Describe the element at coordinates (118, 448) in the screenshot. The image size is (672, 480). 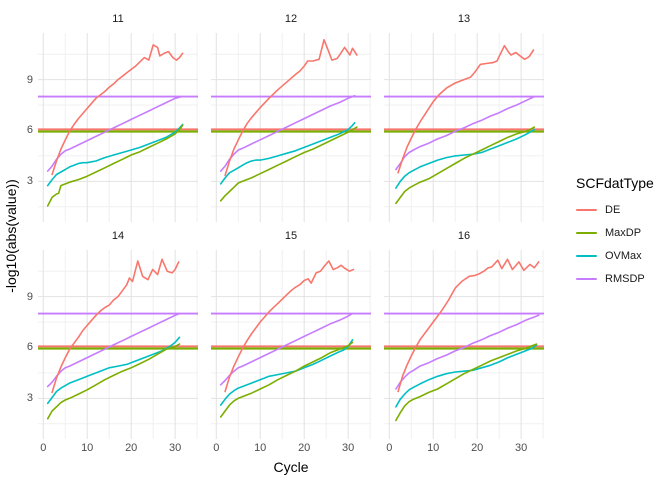
I see `x-axis-ticks-col1: 0 10 20 30` at that location.